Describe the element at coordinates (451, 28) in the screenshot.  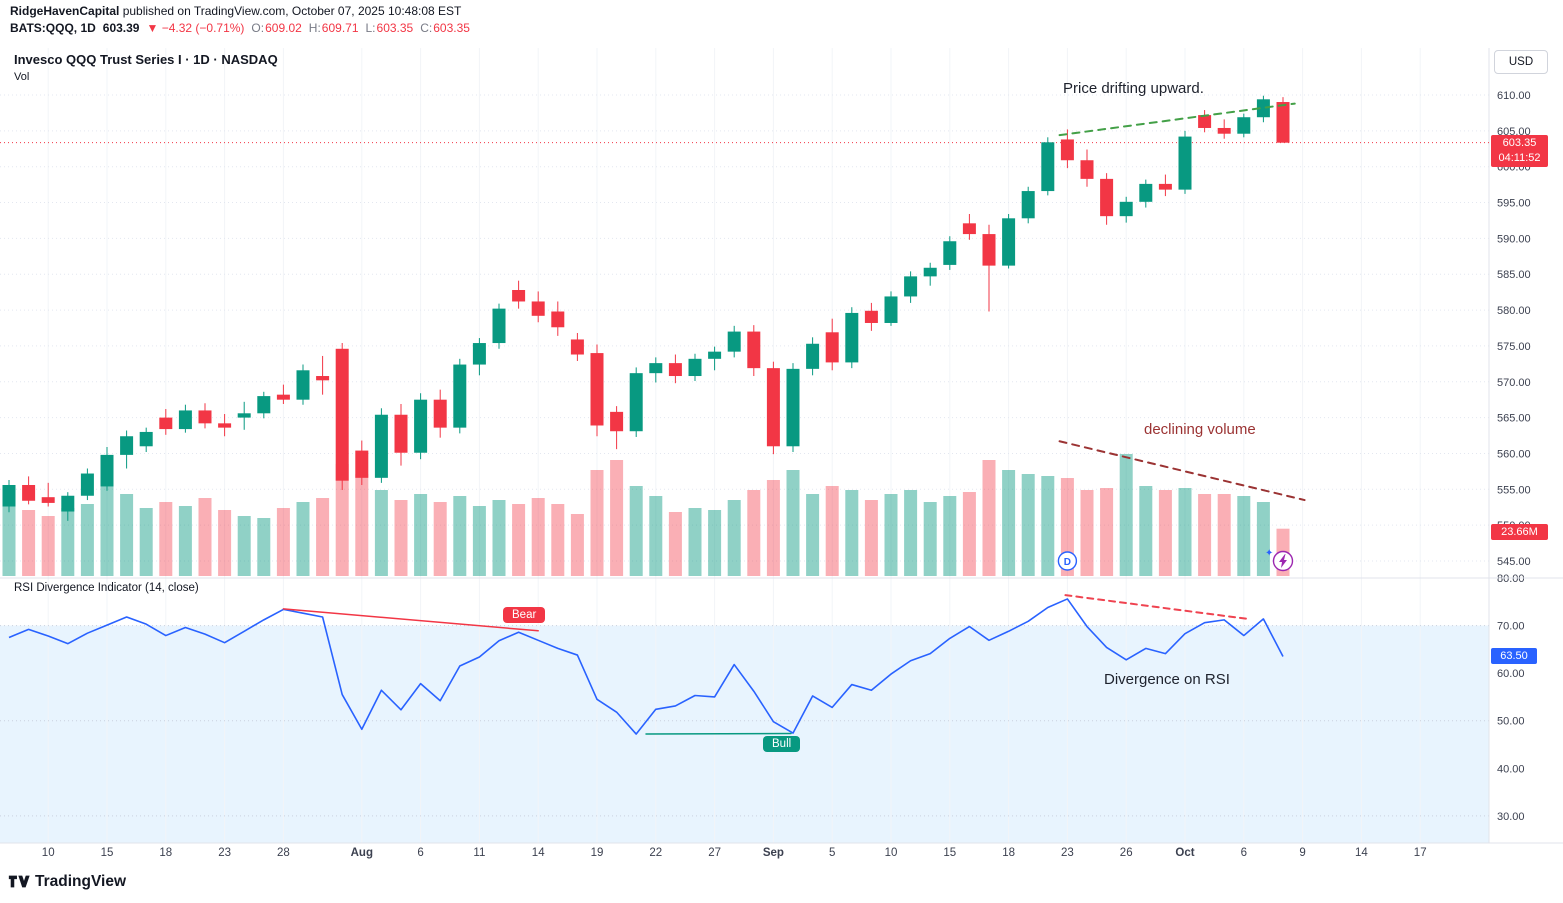
I see `close-price: 603.35` at that location.